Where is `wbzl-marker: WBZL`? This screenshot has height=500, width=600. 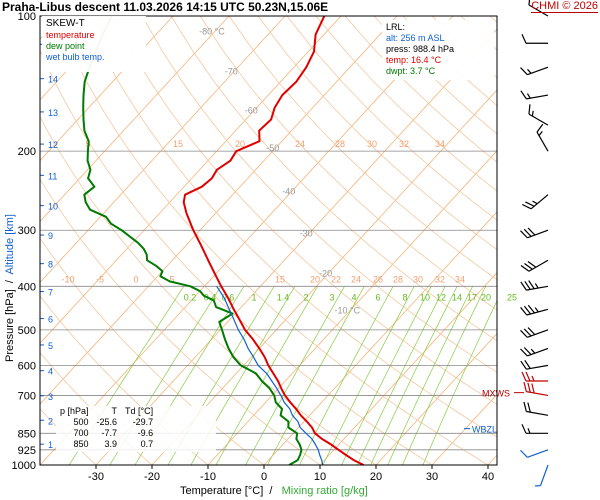
wbzl-marker: WBZL is located at coordinates (484, 430).